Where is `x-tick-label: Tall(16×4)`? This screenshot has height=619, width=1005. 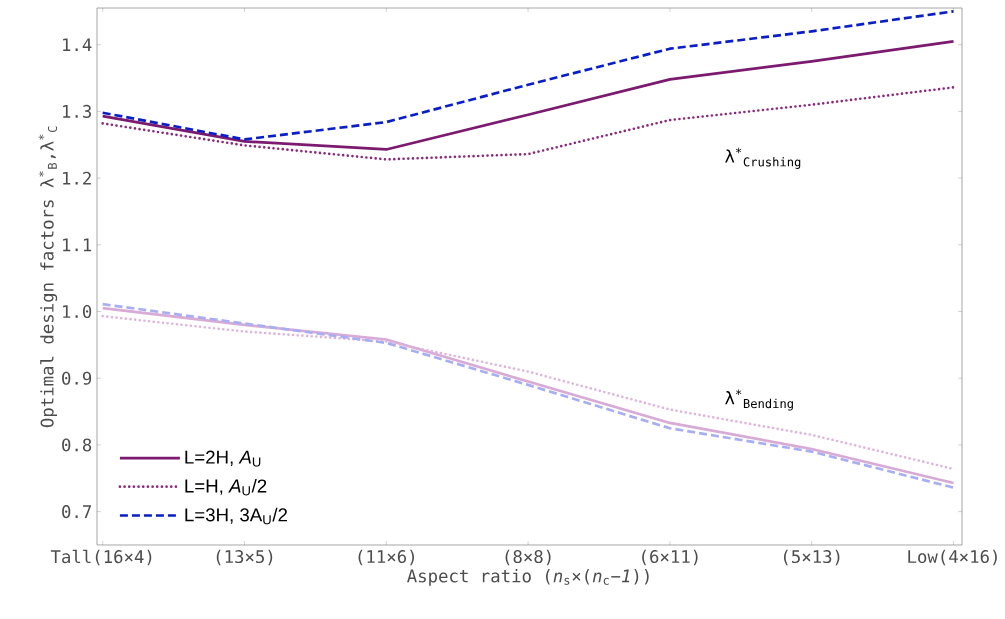
x-tick-label: Tall(16×4) is located at coordinates (101, 557).